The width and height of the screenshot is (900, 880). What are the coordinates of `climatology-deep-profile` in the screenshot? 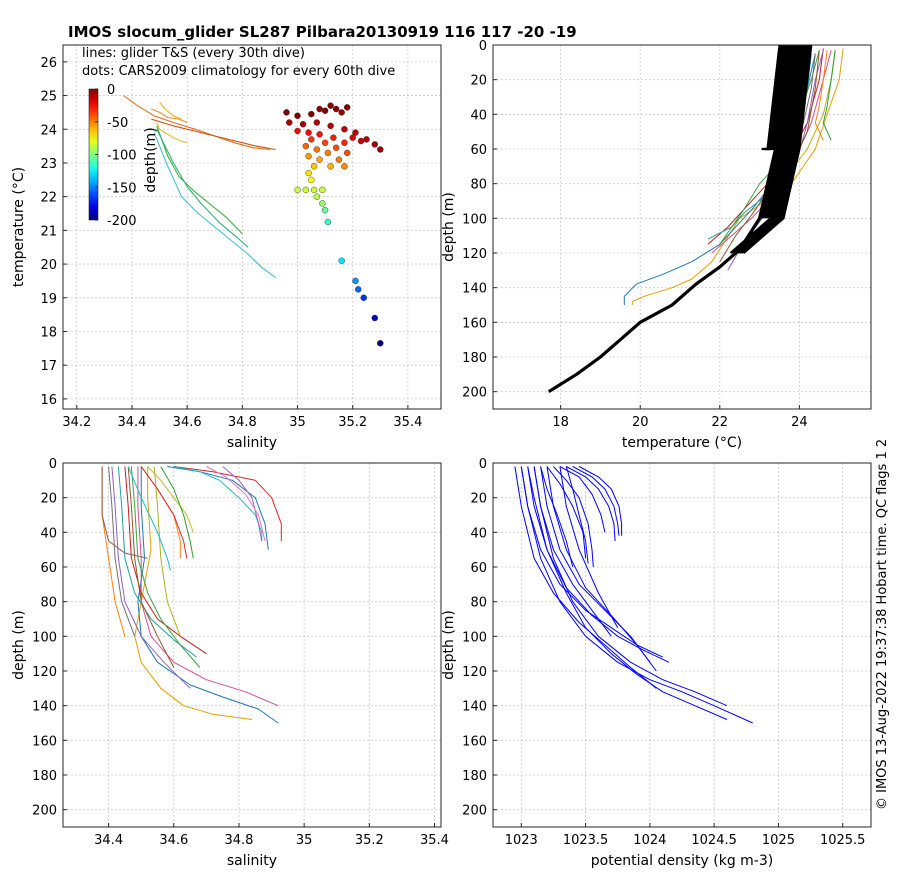 It's located at (670, 236).